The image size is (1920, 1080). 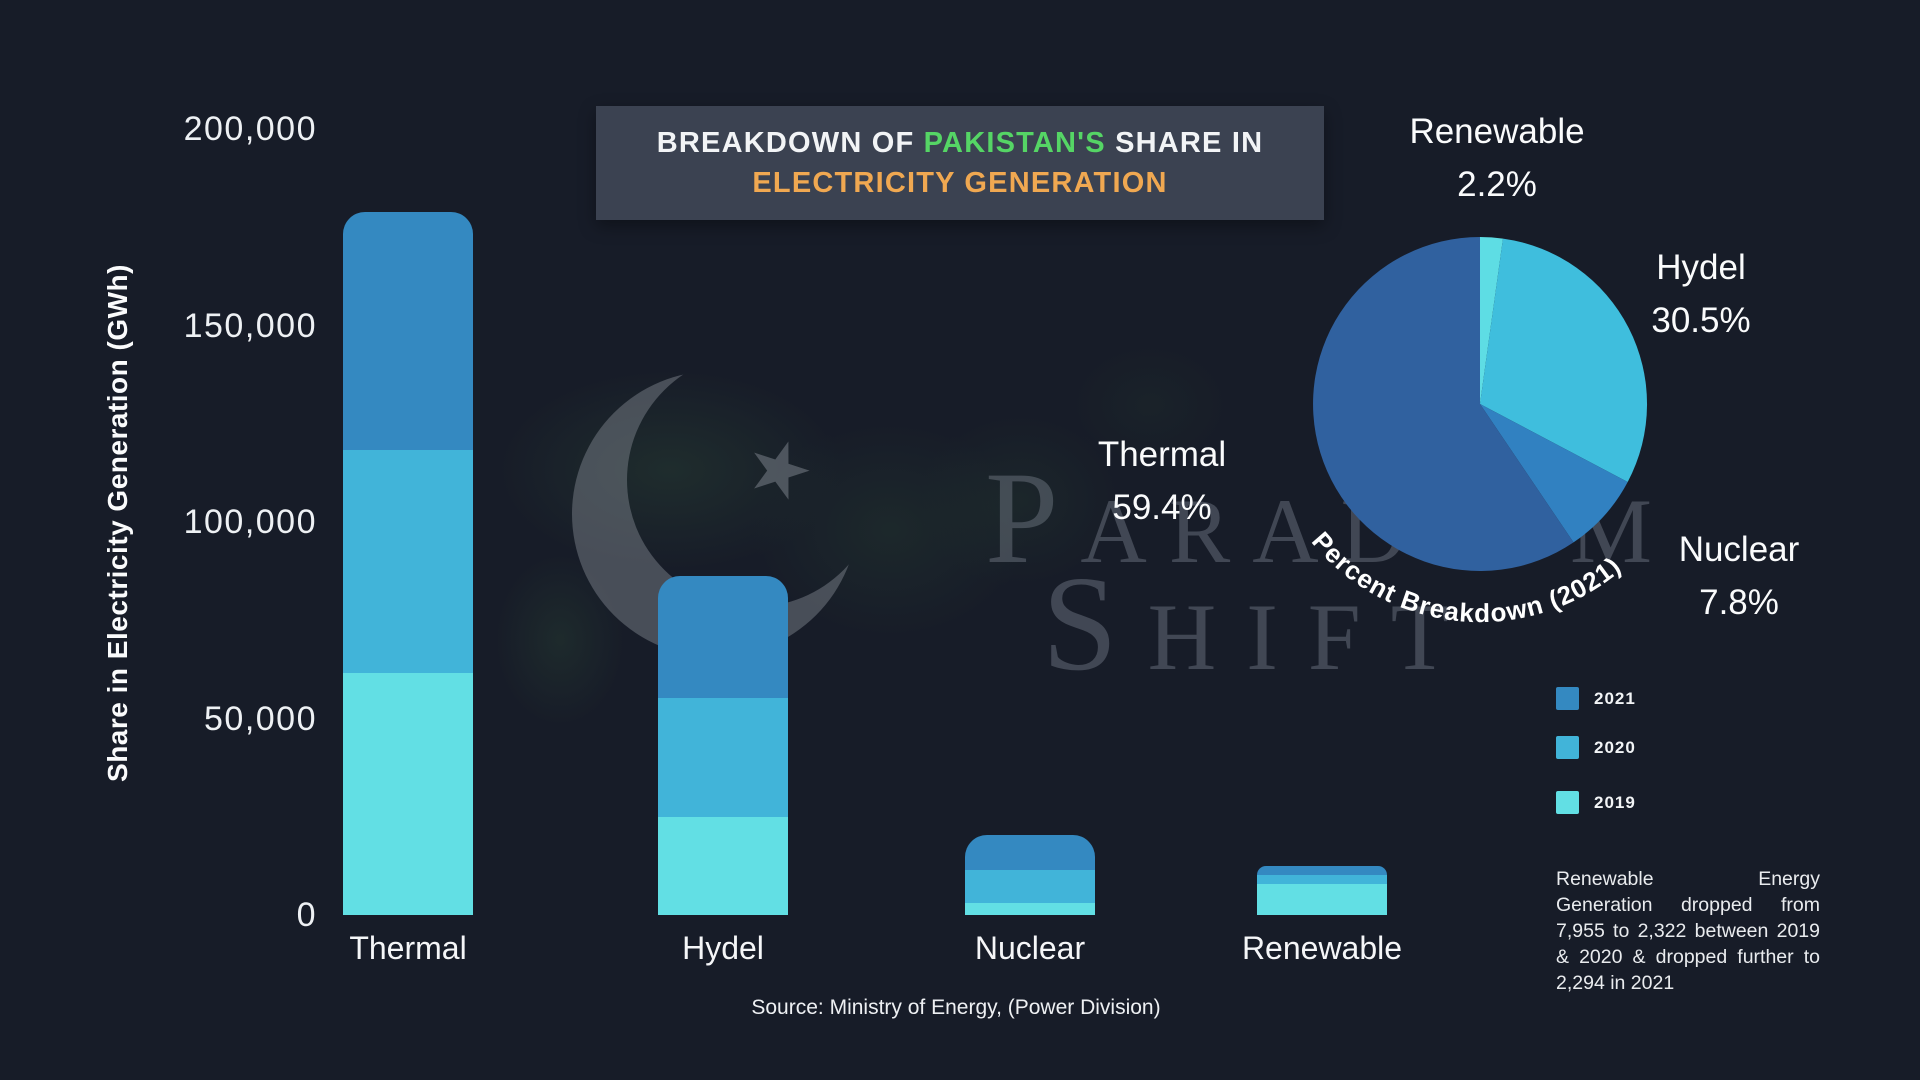 What do you see at coordinates (1491, 320) in the screenshot?
I see `pie-slice-renewable` at bounding box center [1491, 320].